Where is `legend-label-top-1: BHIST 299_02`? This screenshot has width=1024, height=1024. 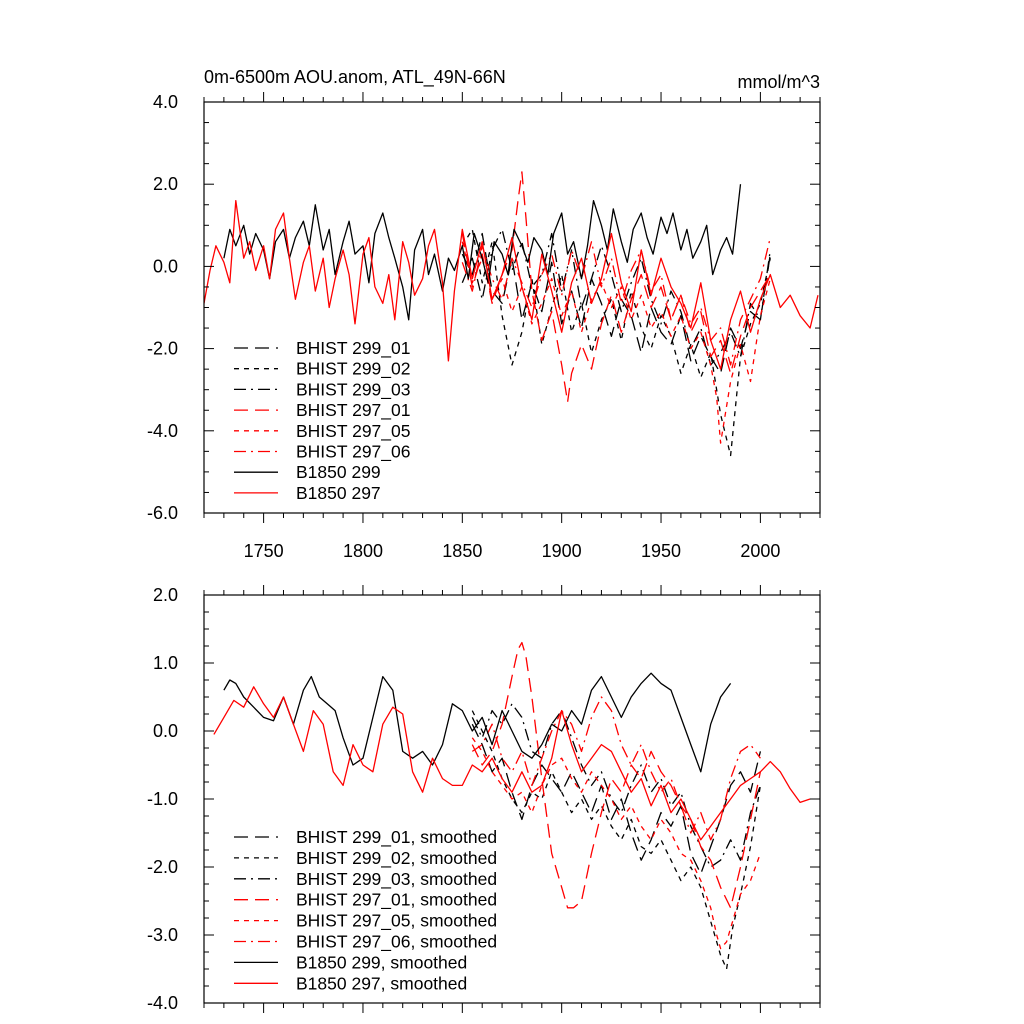
legend-label-top-1: BHIST 299_02 is located at coordinates (353, 369).